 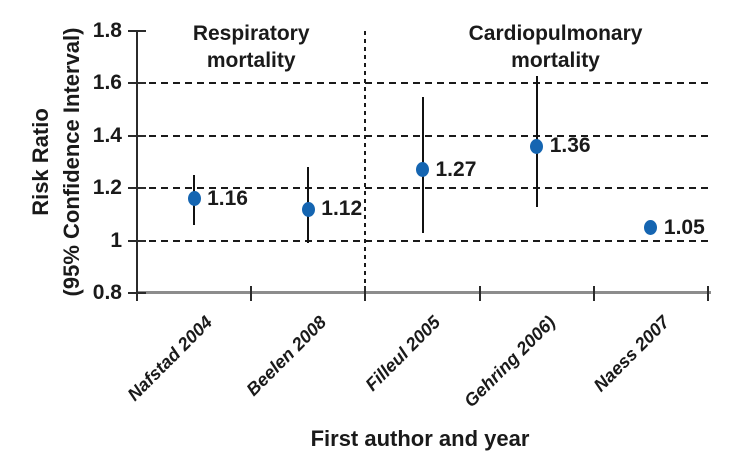 I want to click on section-title-0: Respiratory mortality, so click(x=251, y=47).